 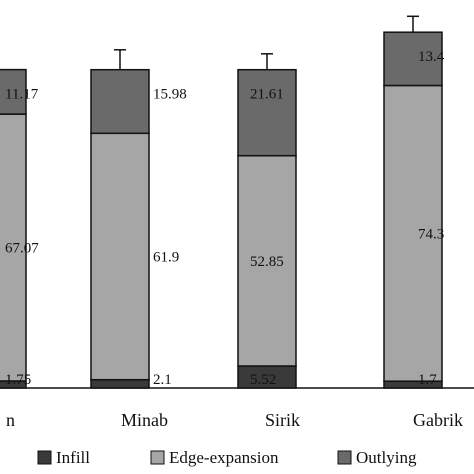 What do you see at coordinates (344, 457) in the screenshot?
I see `legend-swatch-outlying` at bounding box center [344, 457].